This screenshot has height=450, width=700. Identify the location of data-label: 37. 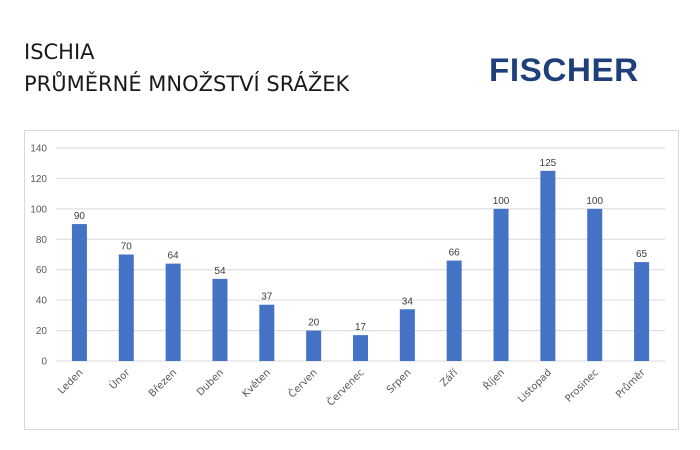
(267, 297).